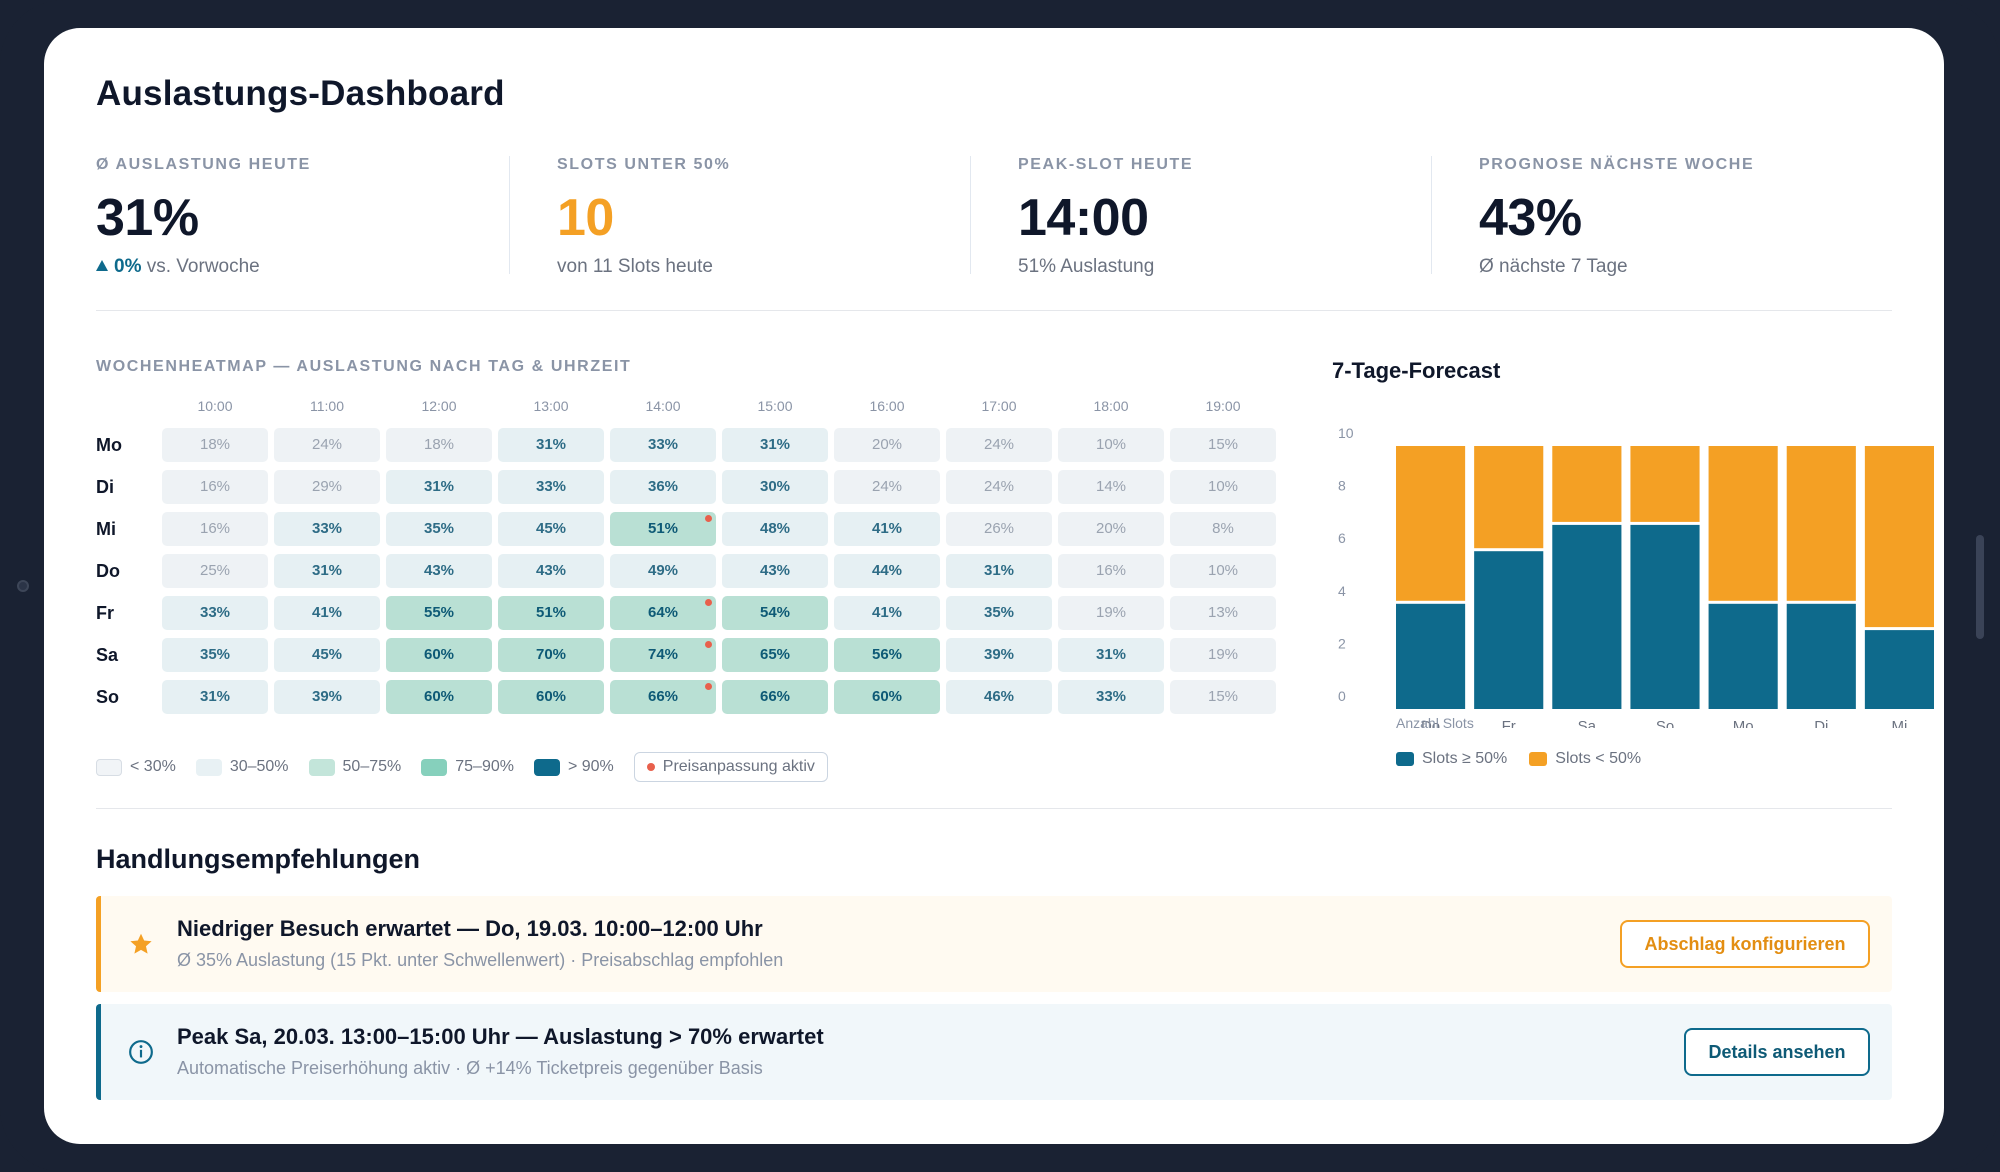 The height and width of the screenshot is (1172, 2000). I want to click on heatmap-cell: 65%, so click(775, 655).